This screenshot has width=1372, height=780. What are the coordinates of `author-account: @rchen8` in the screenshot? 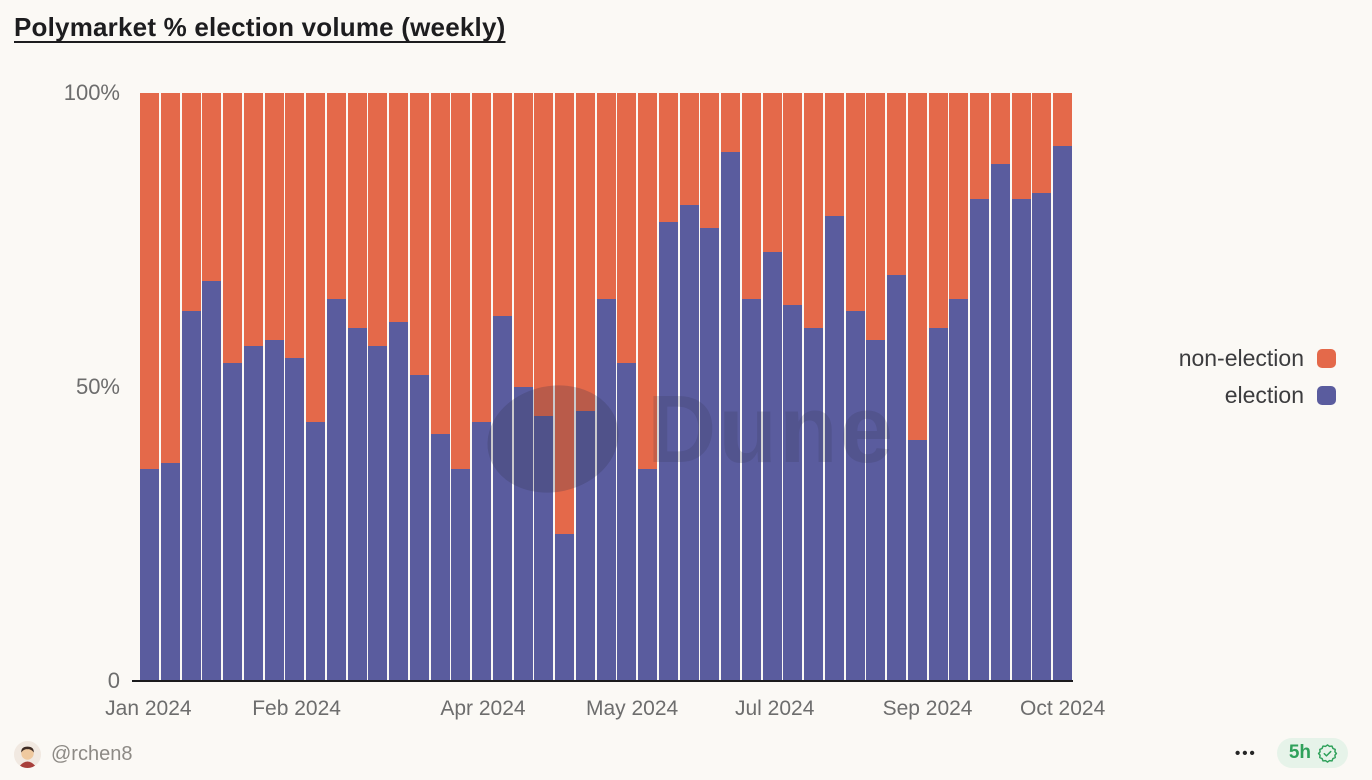 It's located at (73, 754).